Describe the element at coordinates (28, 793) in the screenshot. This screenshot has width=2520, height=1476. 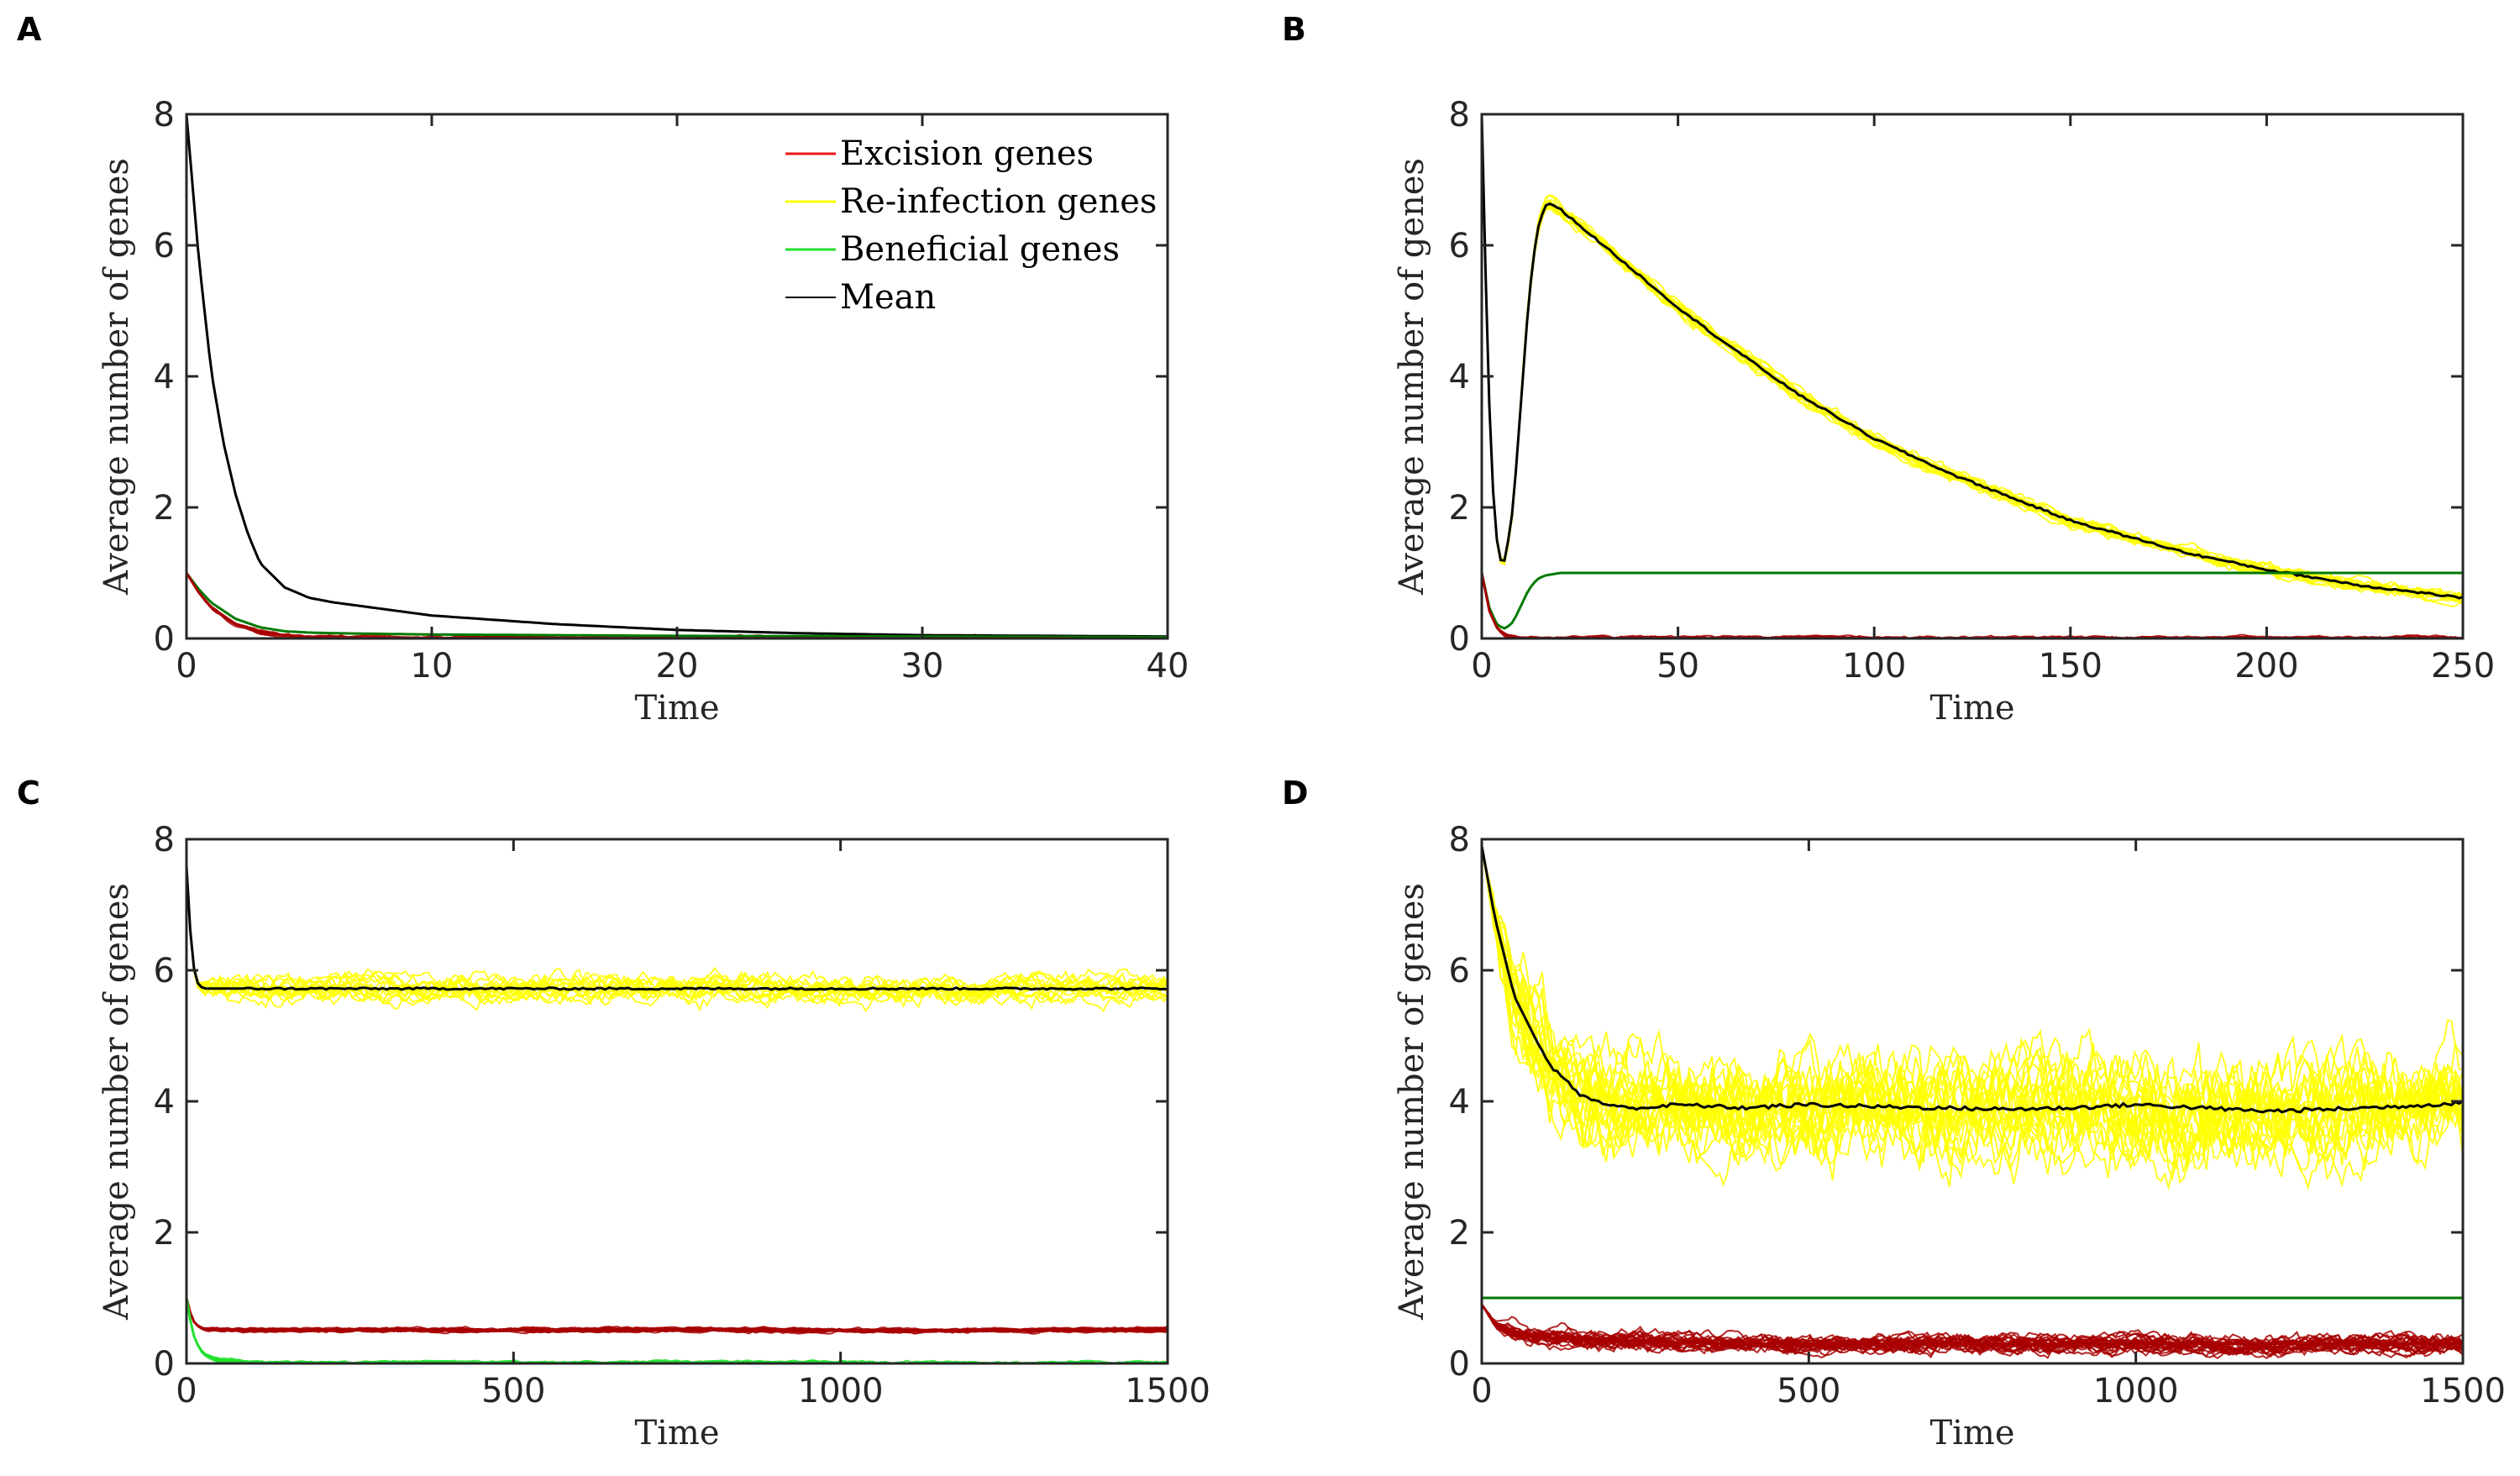
I see `panel-letter: C` at that location.